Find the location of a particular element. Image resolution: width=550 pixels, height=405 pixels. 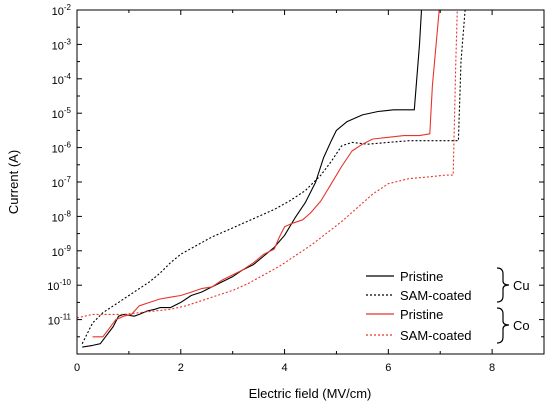

y-tick-label: 10⁻⁵ is located at coordinates (62, 113).